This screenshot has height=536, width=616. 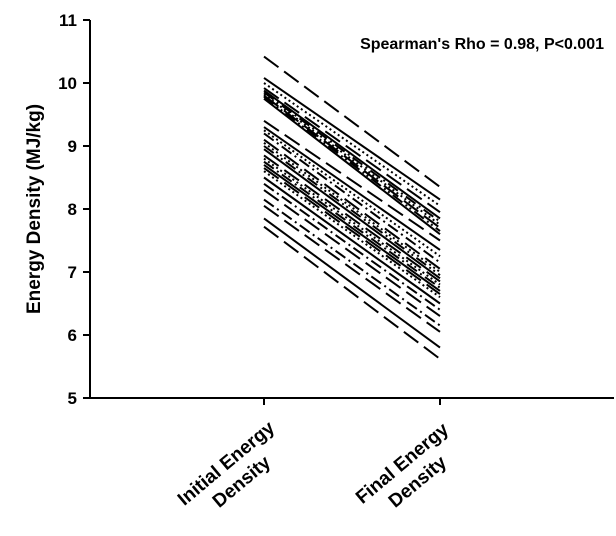 What do you see at coordinates (68, 20) in the screenshot?
I see `y-tick-label: 11` at bounding box center [68, 20].